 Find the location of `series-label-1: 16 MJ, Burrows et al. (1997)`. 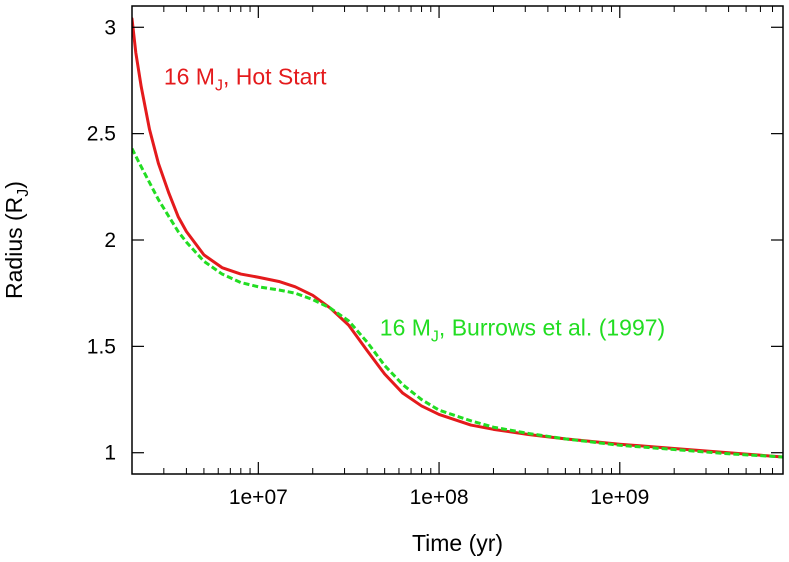

series-label-1: 16 MJ, Burrows et al. (1997) is located at coordinates (522, 330).